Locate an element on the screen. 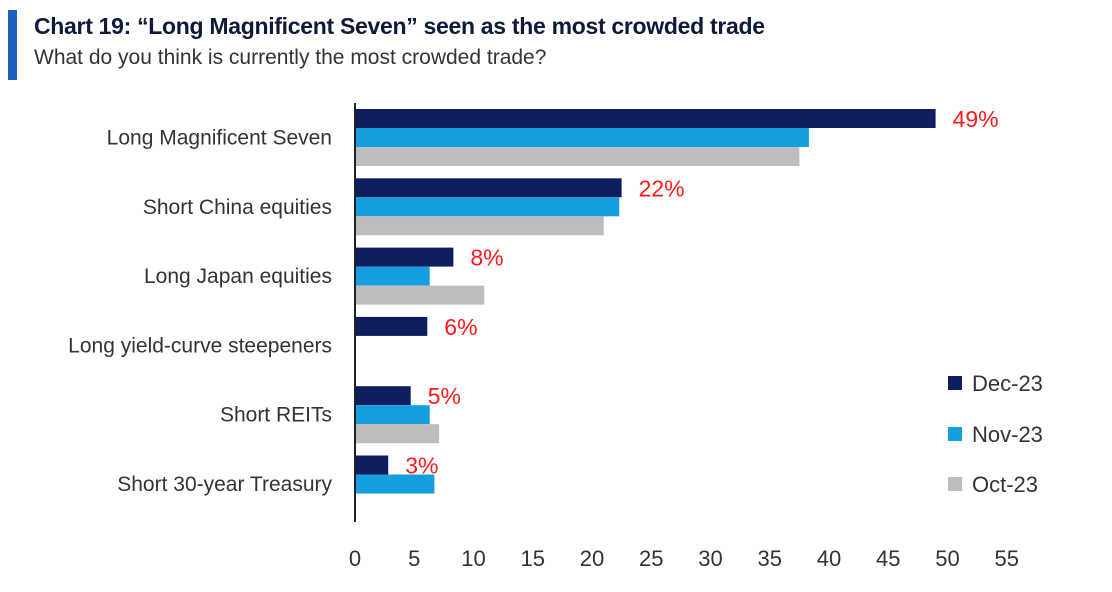  x-tick-label: 0 is located at coordinates (355, 558).